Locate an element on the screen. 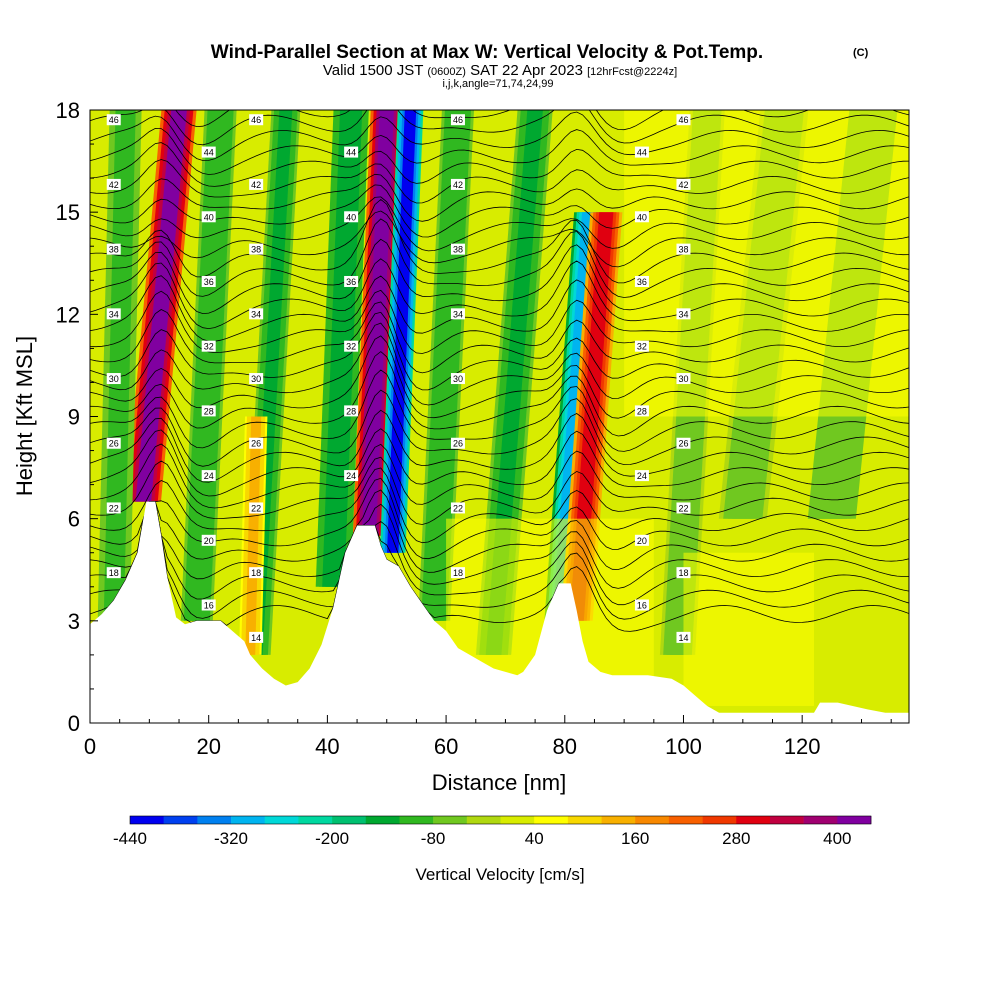 This screenshot has width=1000, height=1000. svg-text: 22 is located at coordinates (683, 508).